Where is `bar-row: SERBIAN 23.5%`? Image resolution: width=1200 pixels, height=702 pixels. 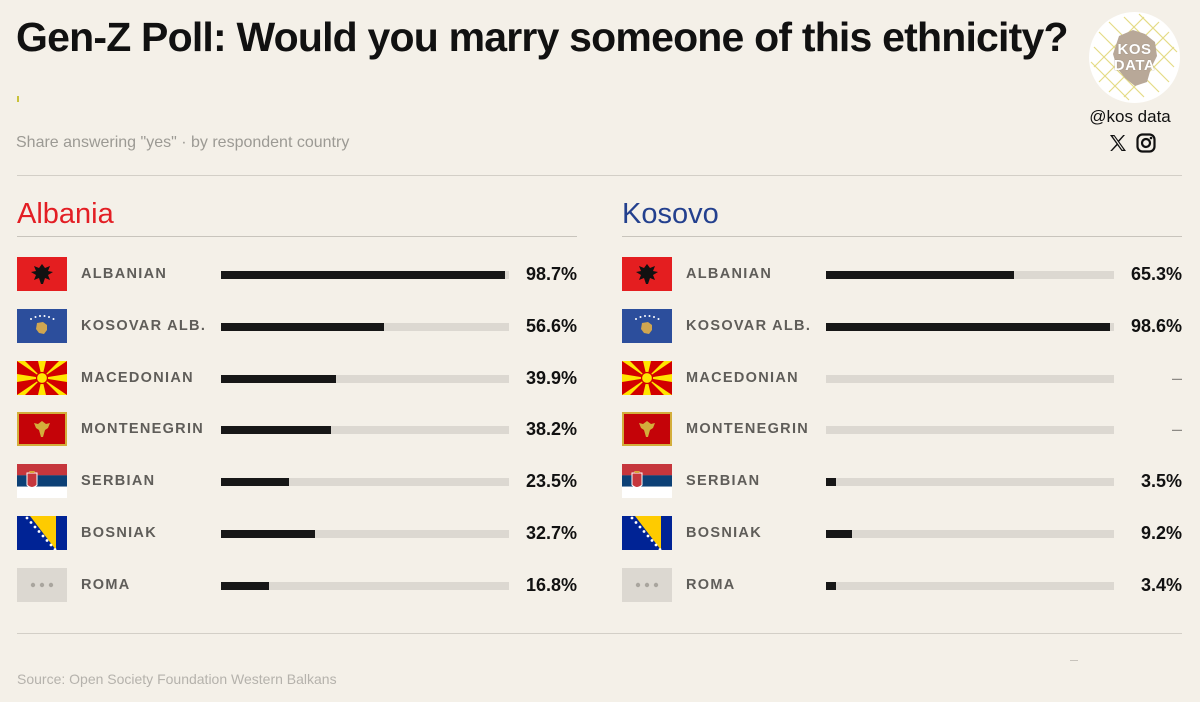 bar-row: SERBIAN 23.5% is located at coordinates (297, 482).